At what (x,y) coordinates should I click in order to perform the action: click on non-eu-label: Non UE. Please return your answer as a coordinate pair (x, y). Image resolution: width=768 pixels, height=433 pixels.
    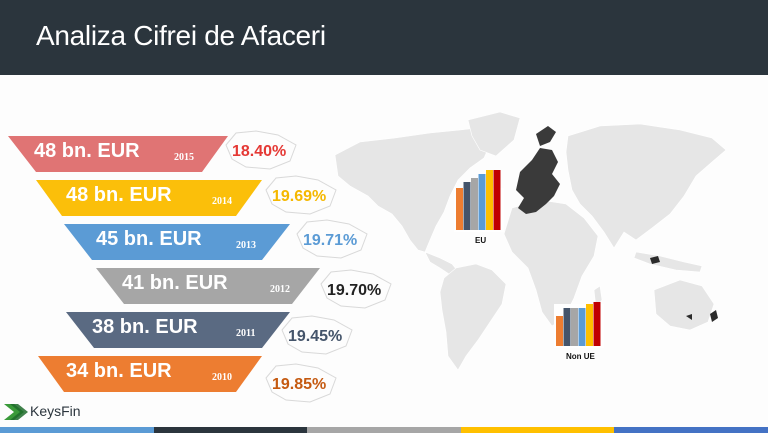
    Looking at the image, I should click on (580, 356).